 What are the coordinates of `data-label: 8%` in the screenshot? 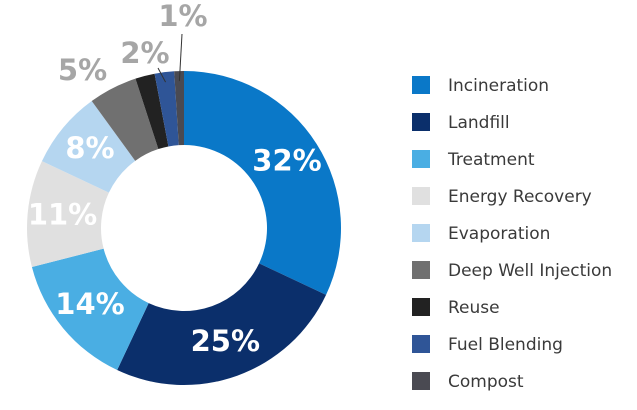 It's located at (89, 148).